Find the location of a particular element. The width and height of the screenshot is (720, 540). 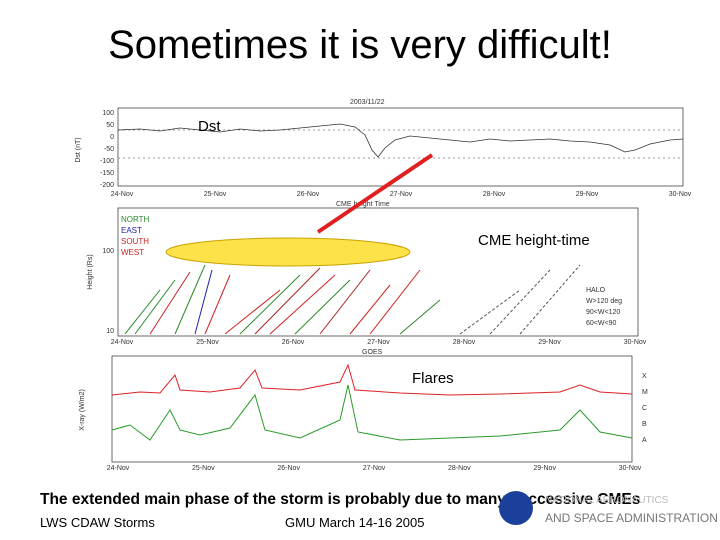

y-tick-label: -150 is located at coordinates (107, 173).